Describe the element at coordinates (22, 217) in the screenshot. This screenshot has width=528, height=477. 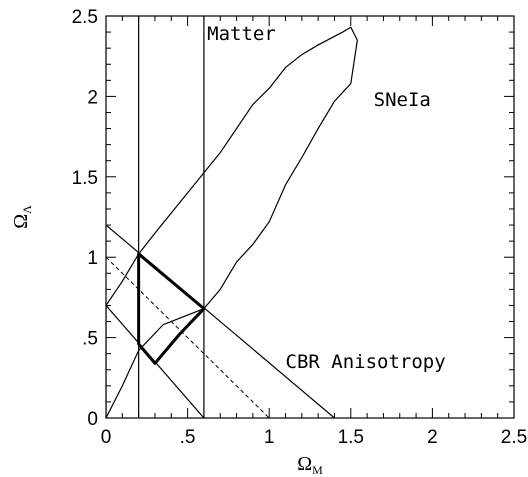
I see `y-axis-label: ΩΛ` at that location.